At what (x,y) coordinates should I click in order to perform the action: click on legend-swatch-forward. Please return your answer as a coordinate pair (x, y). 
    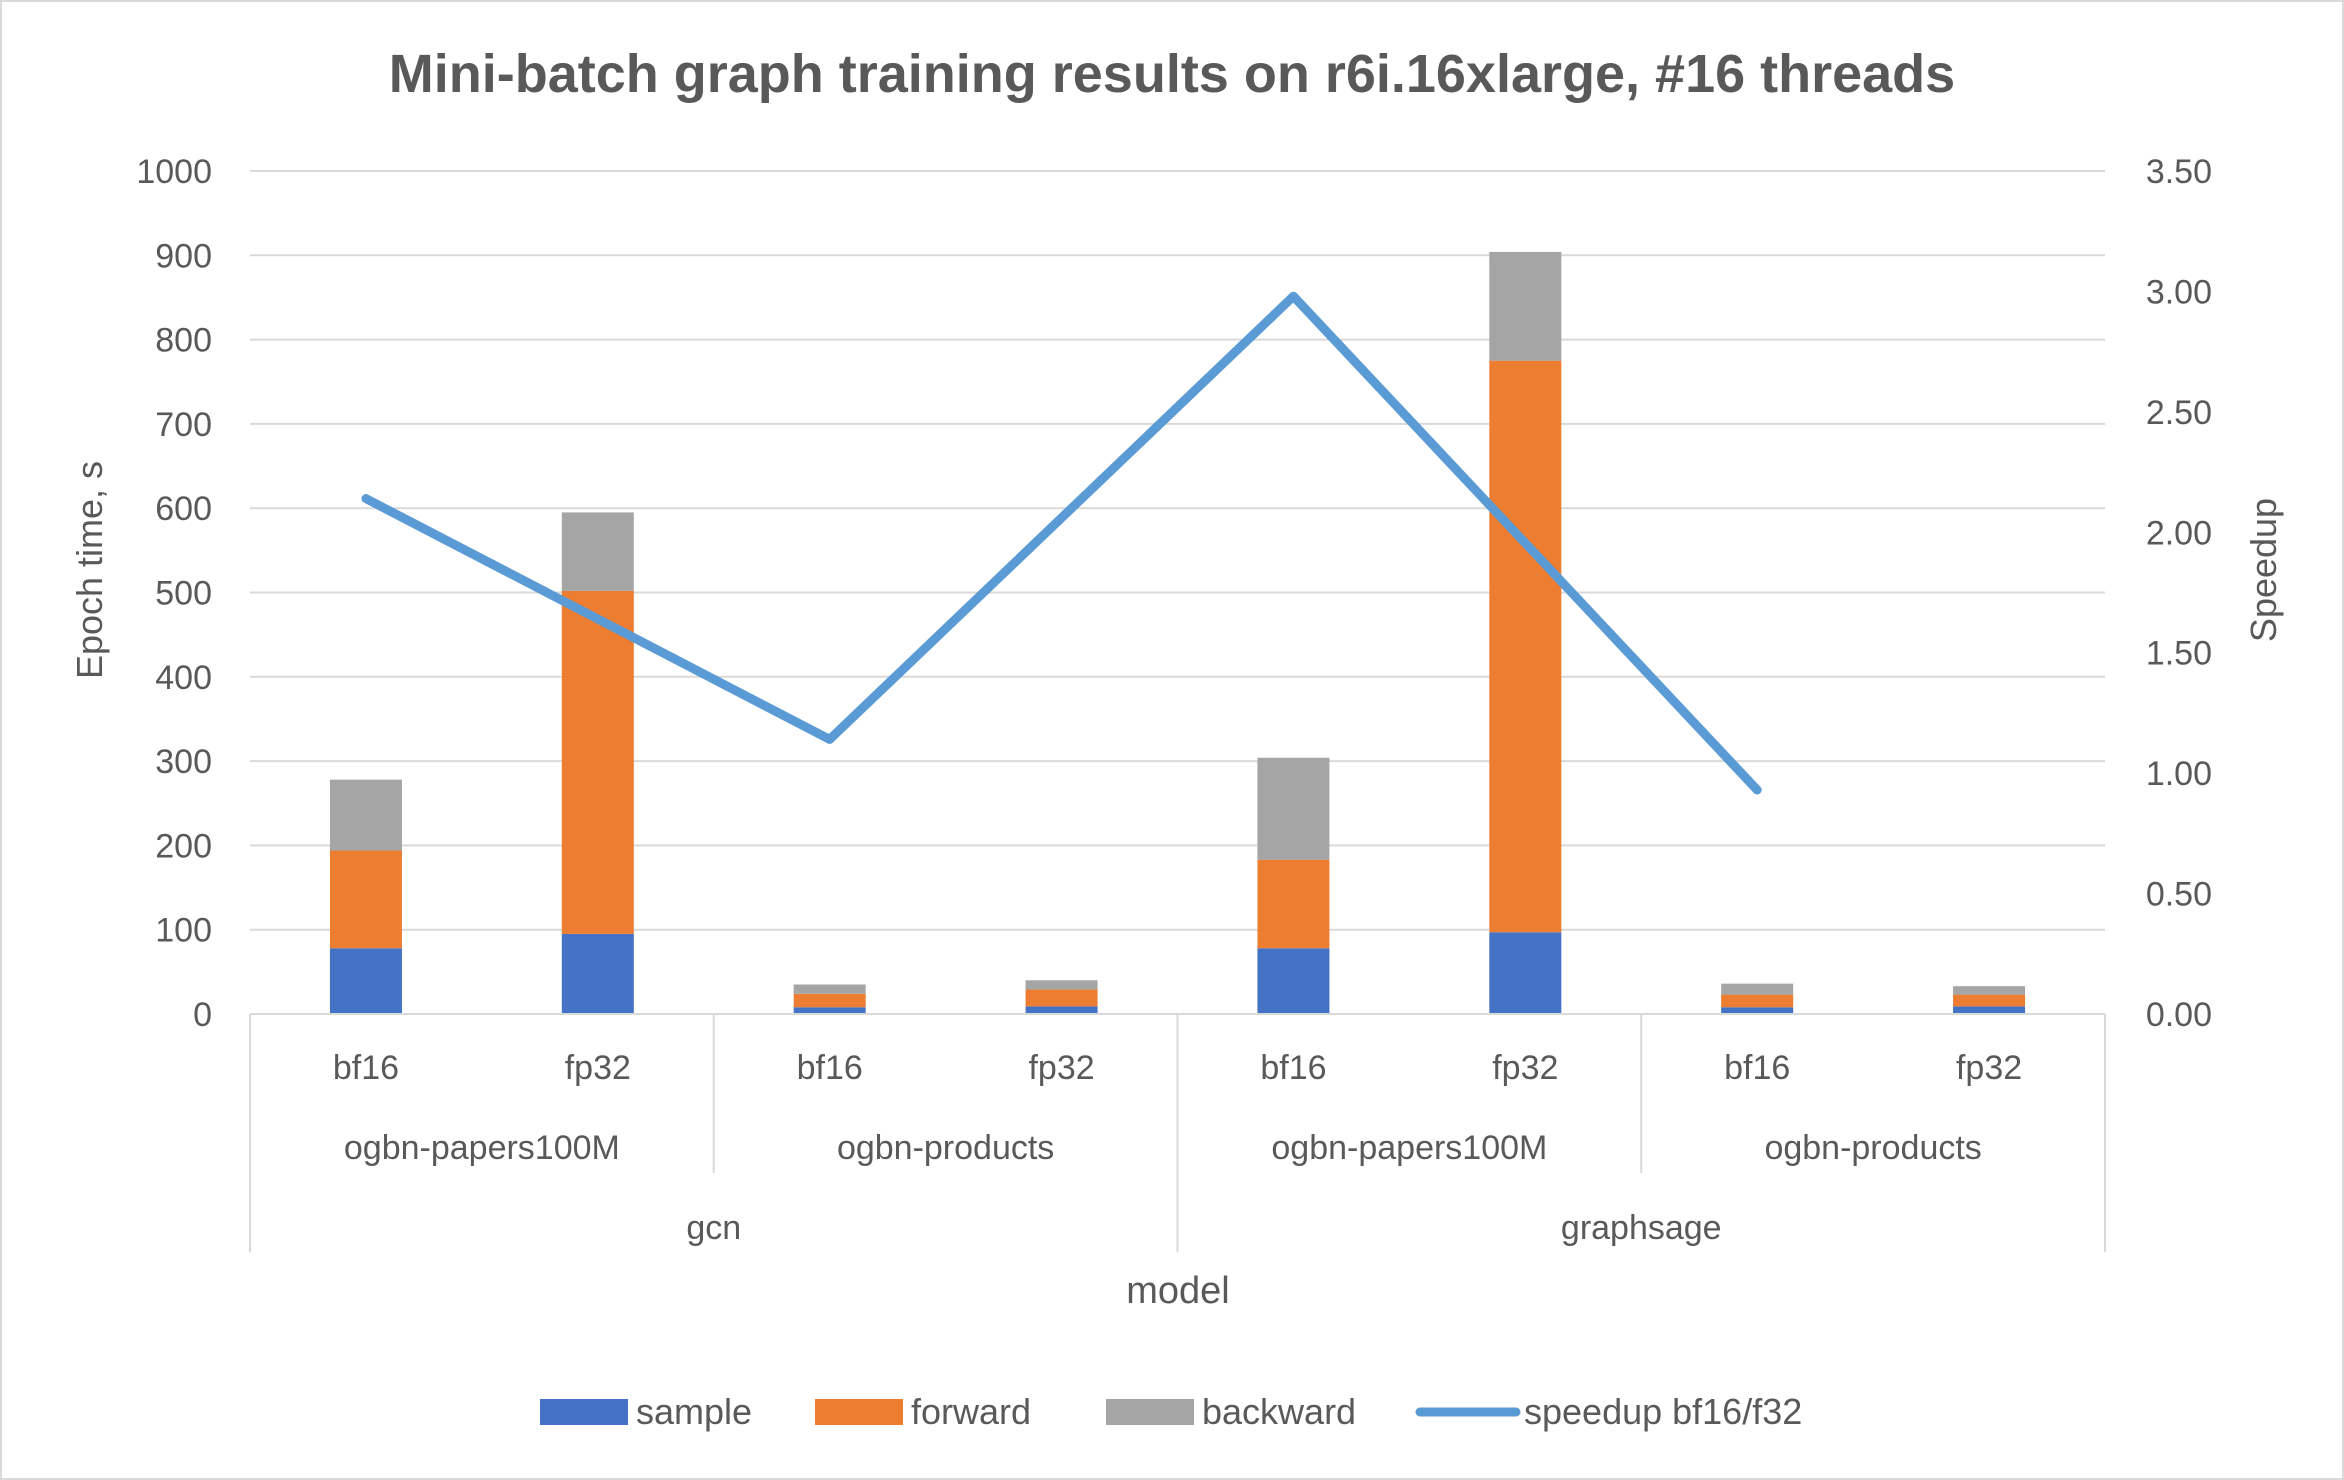
    Looking at the image, I should click on (859, 1412).